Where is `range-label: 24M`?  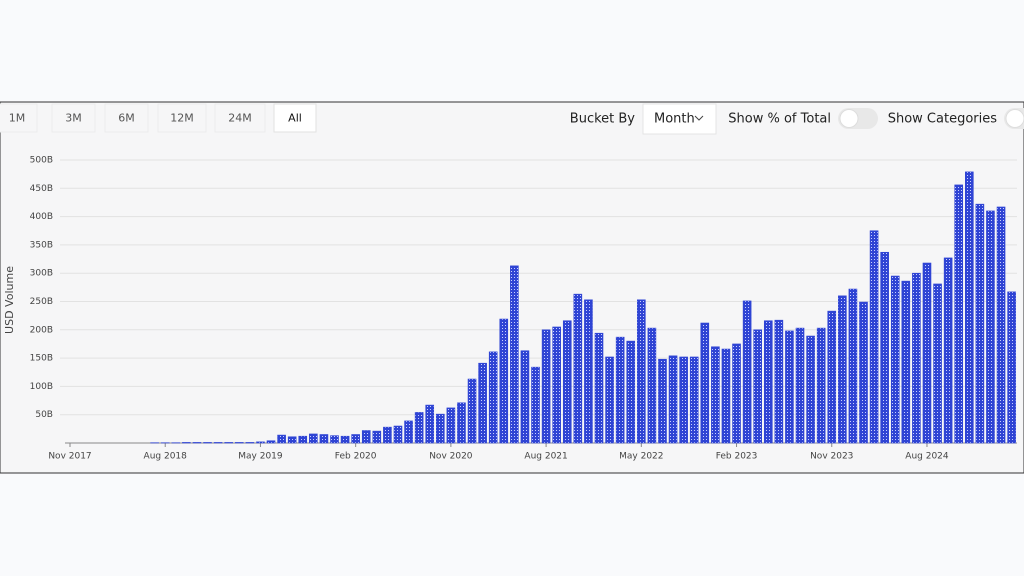
range-label: 24M is located at coordinates (240, 118).